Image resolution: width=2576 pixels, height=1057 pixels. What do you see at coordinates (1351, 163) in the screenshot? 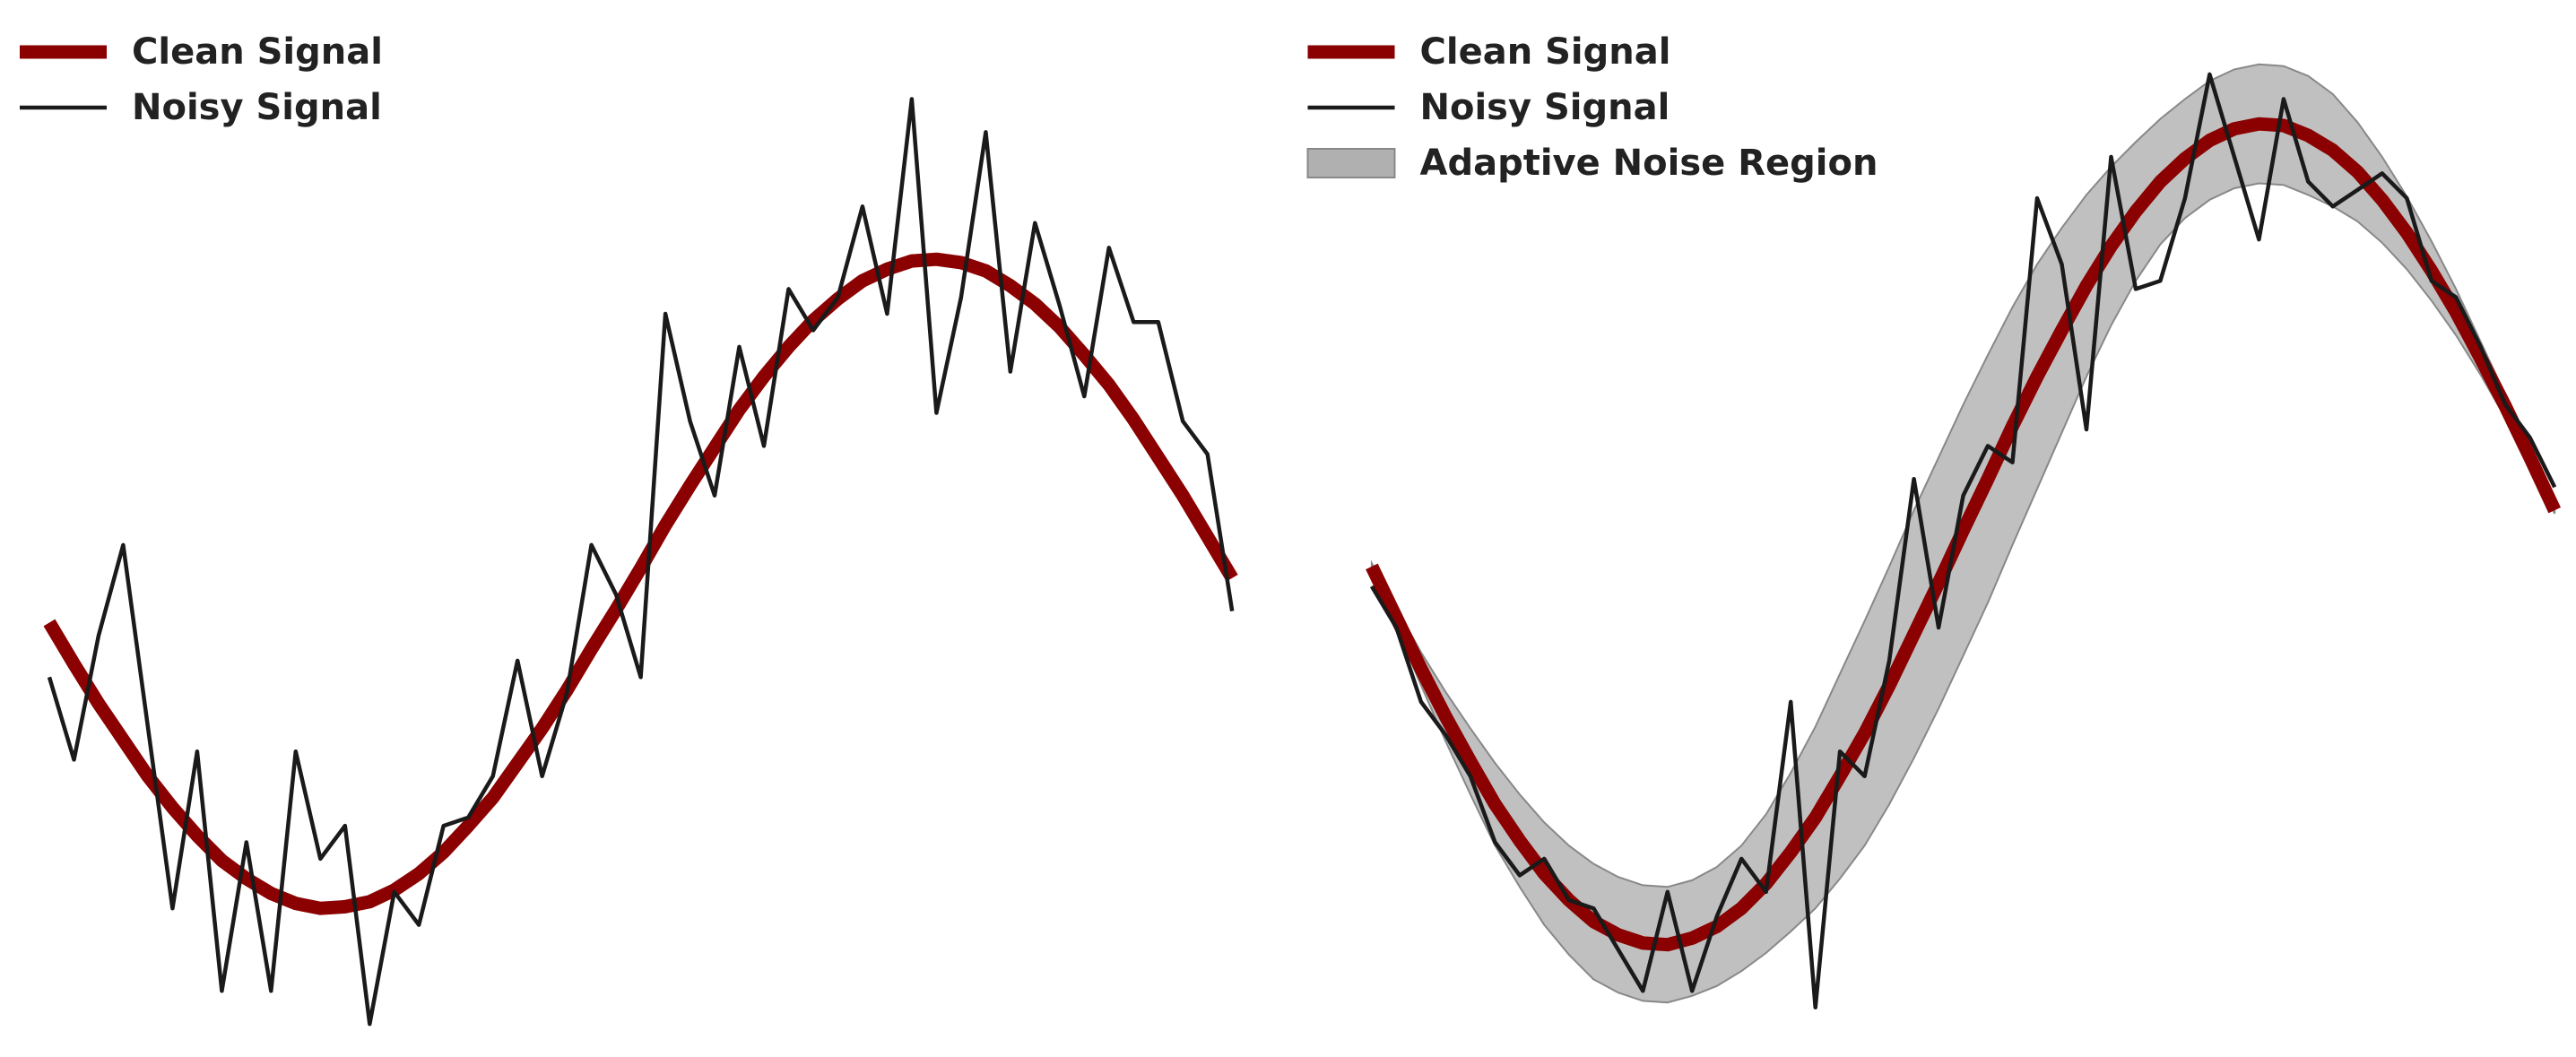
I see `legend-swatch` at bounding box center [1351, 163].